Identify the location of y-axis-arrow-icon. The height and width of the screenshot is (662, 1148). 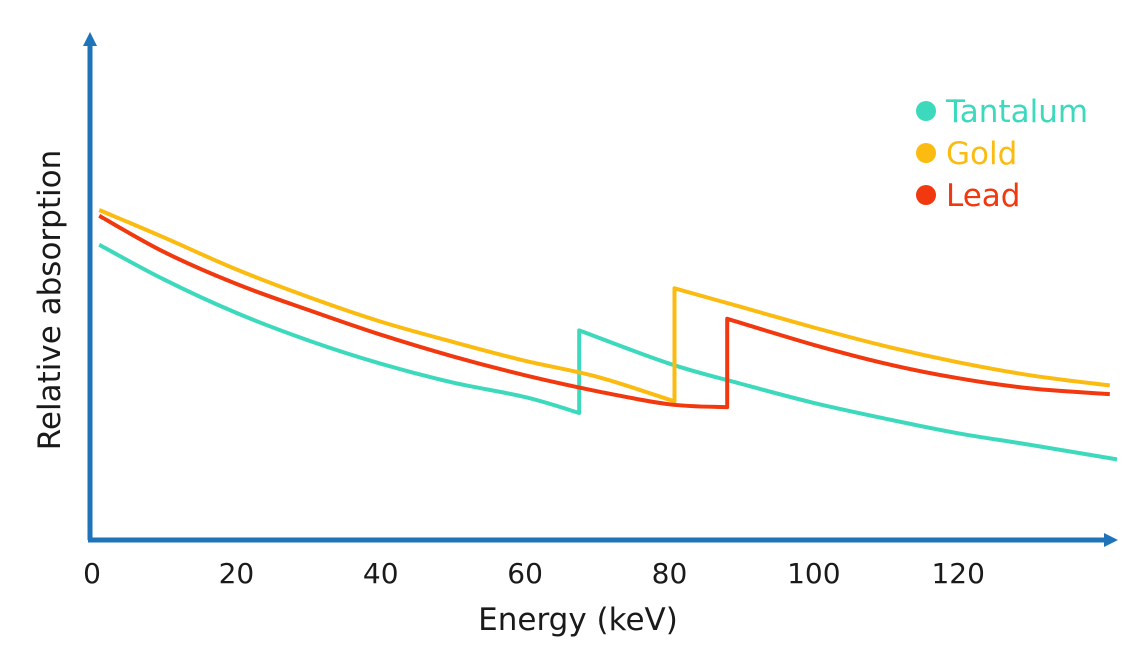
(90, 39).